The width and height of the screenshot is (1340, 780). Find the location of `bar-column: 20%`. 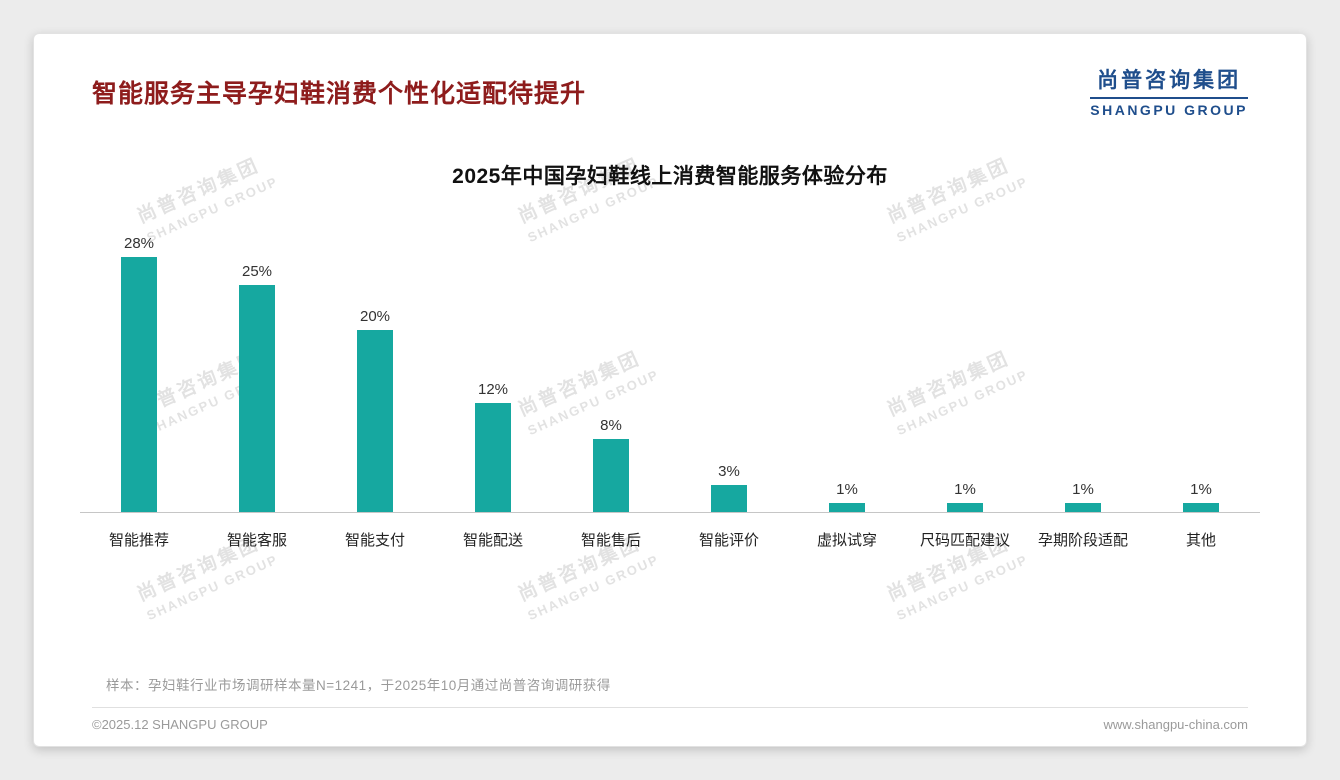

bar-column: 20% is located at coordinates (375, 410).